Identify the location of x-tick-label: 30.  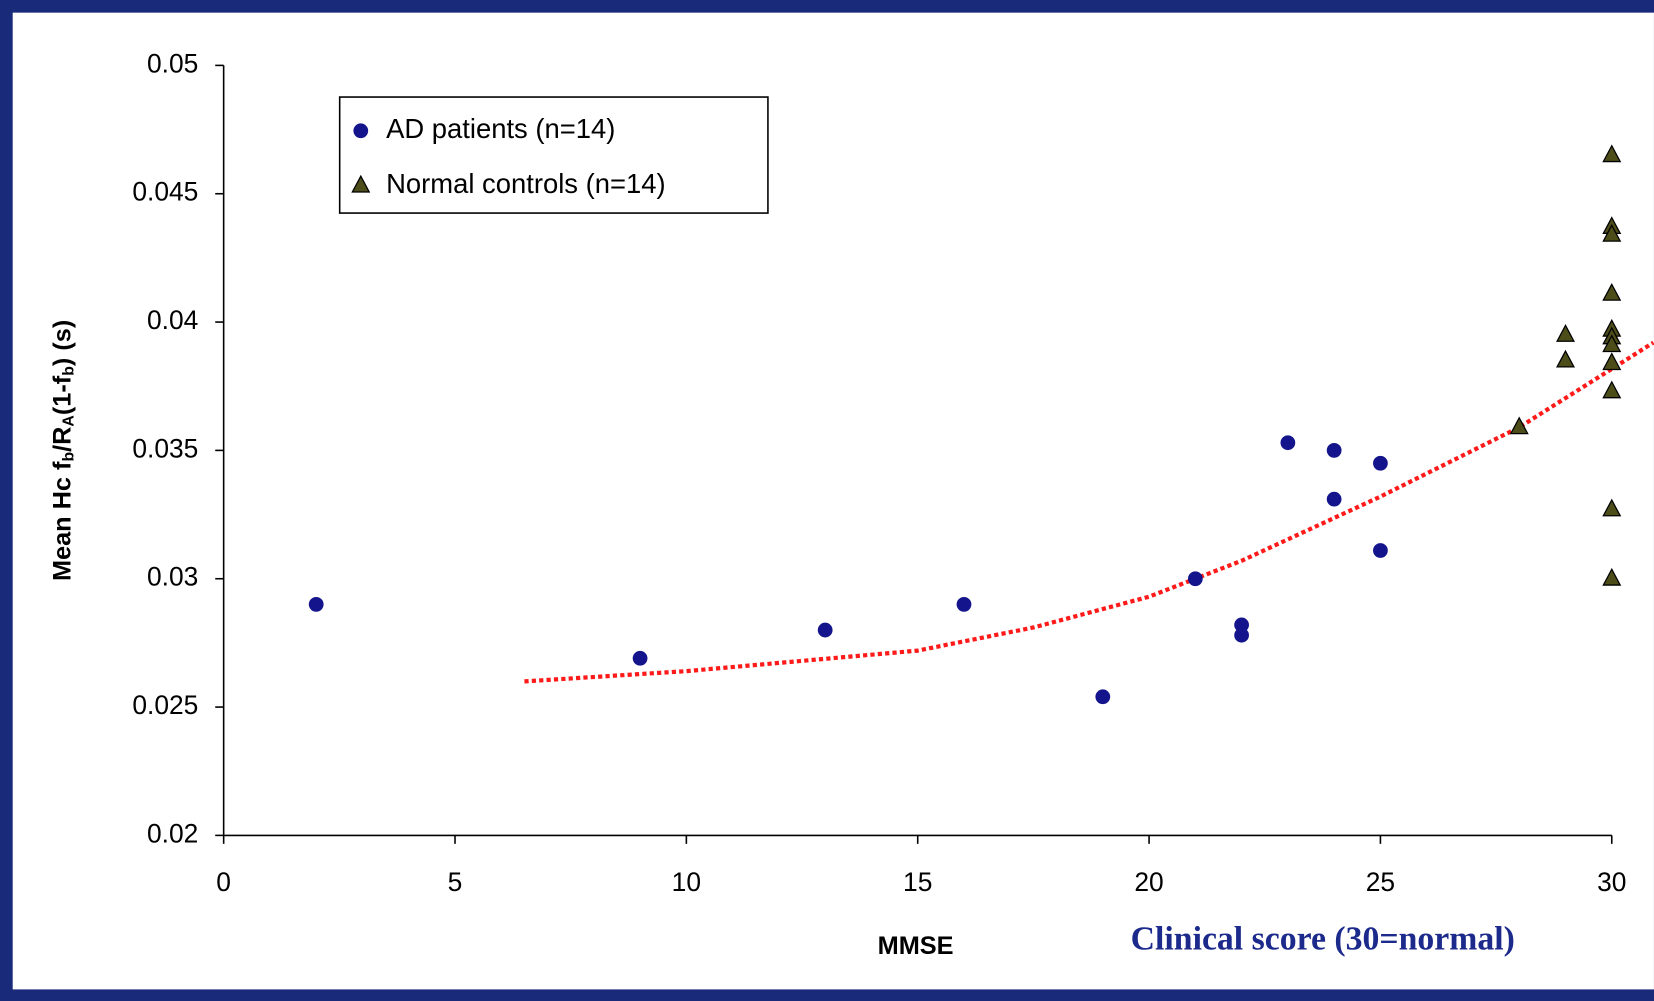
(1611, 882).